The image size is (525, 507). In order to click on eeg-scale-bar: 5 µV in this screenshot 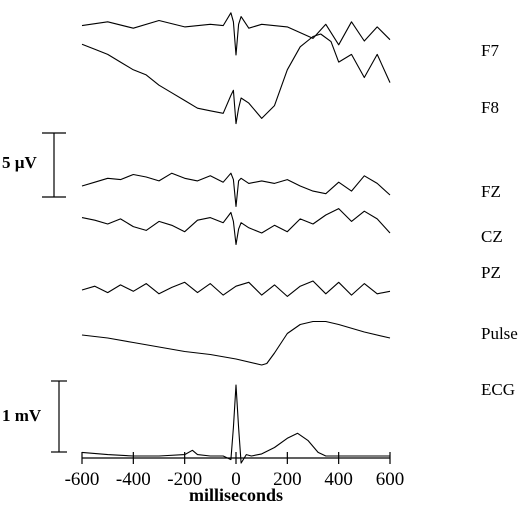, I will do `click(34, 165)`.